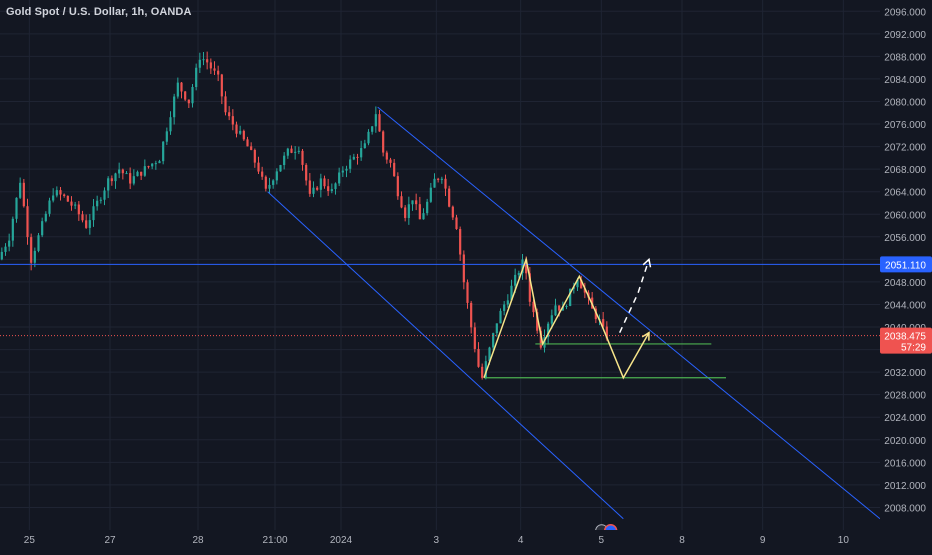  What do you see at coordinates (905, 508) in the screenshot?
I see `price-tick-label: 2008.000` at bounding box center [905, 508].